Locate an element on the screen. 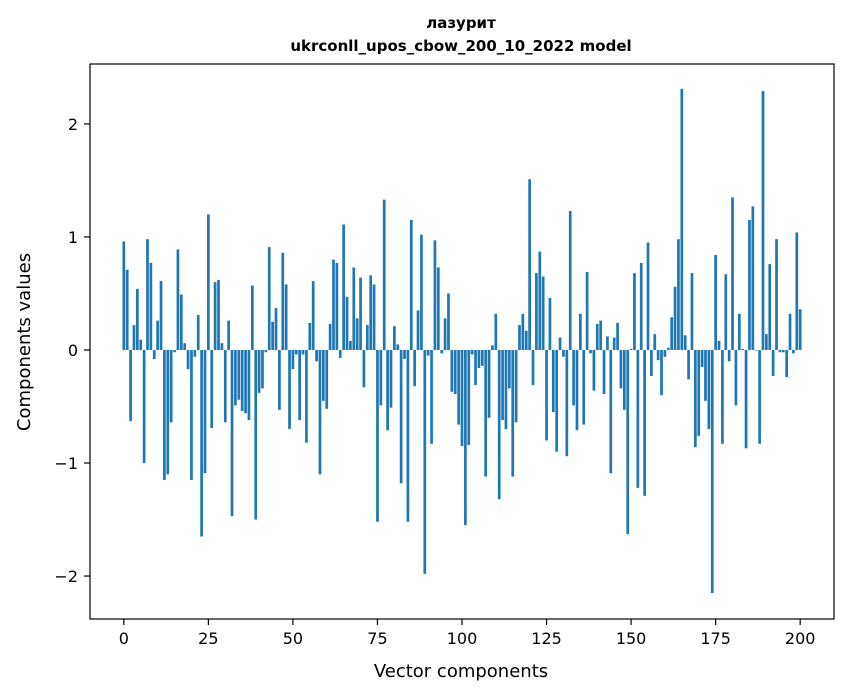 This screenshot has width=847, height=696. y-tick-label-4: 2 is located at coordinates (73, 124).